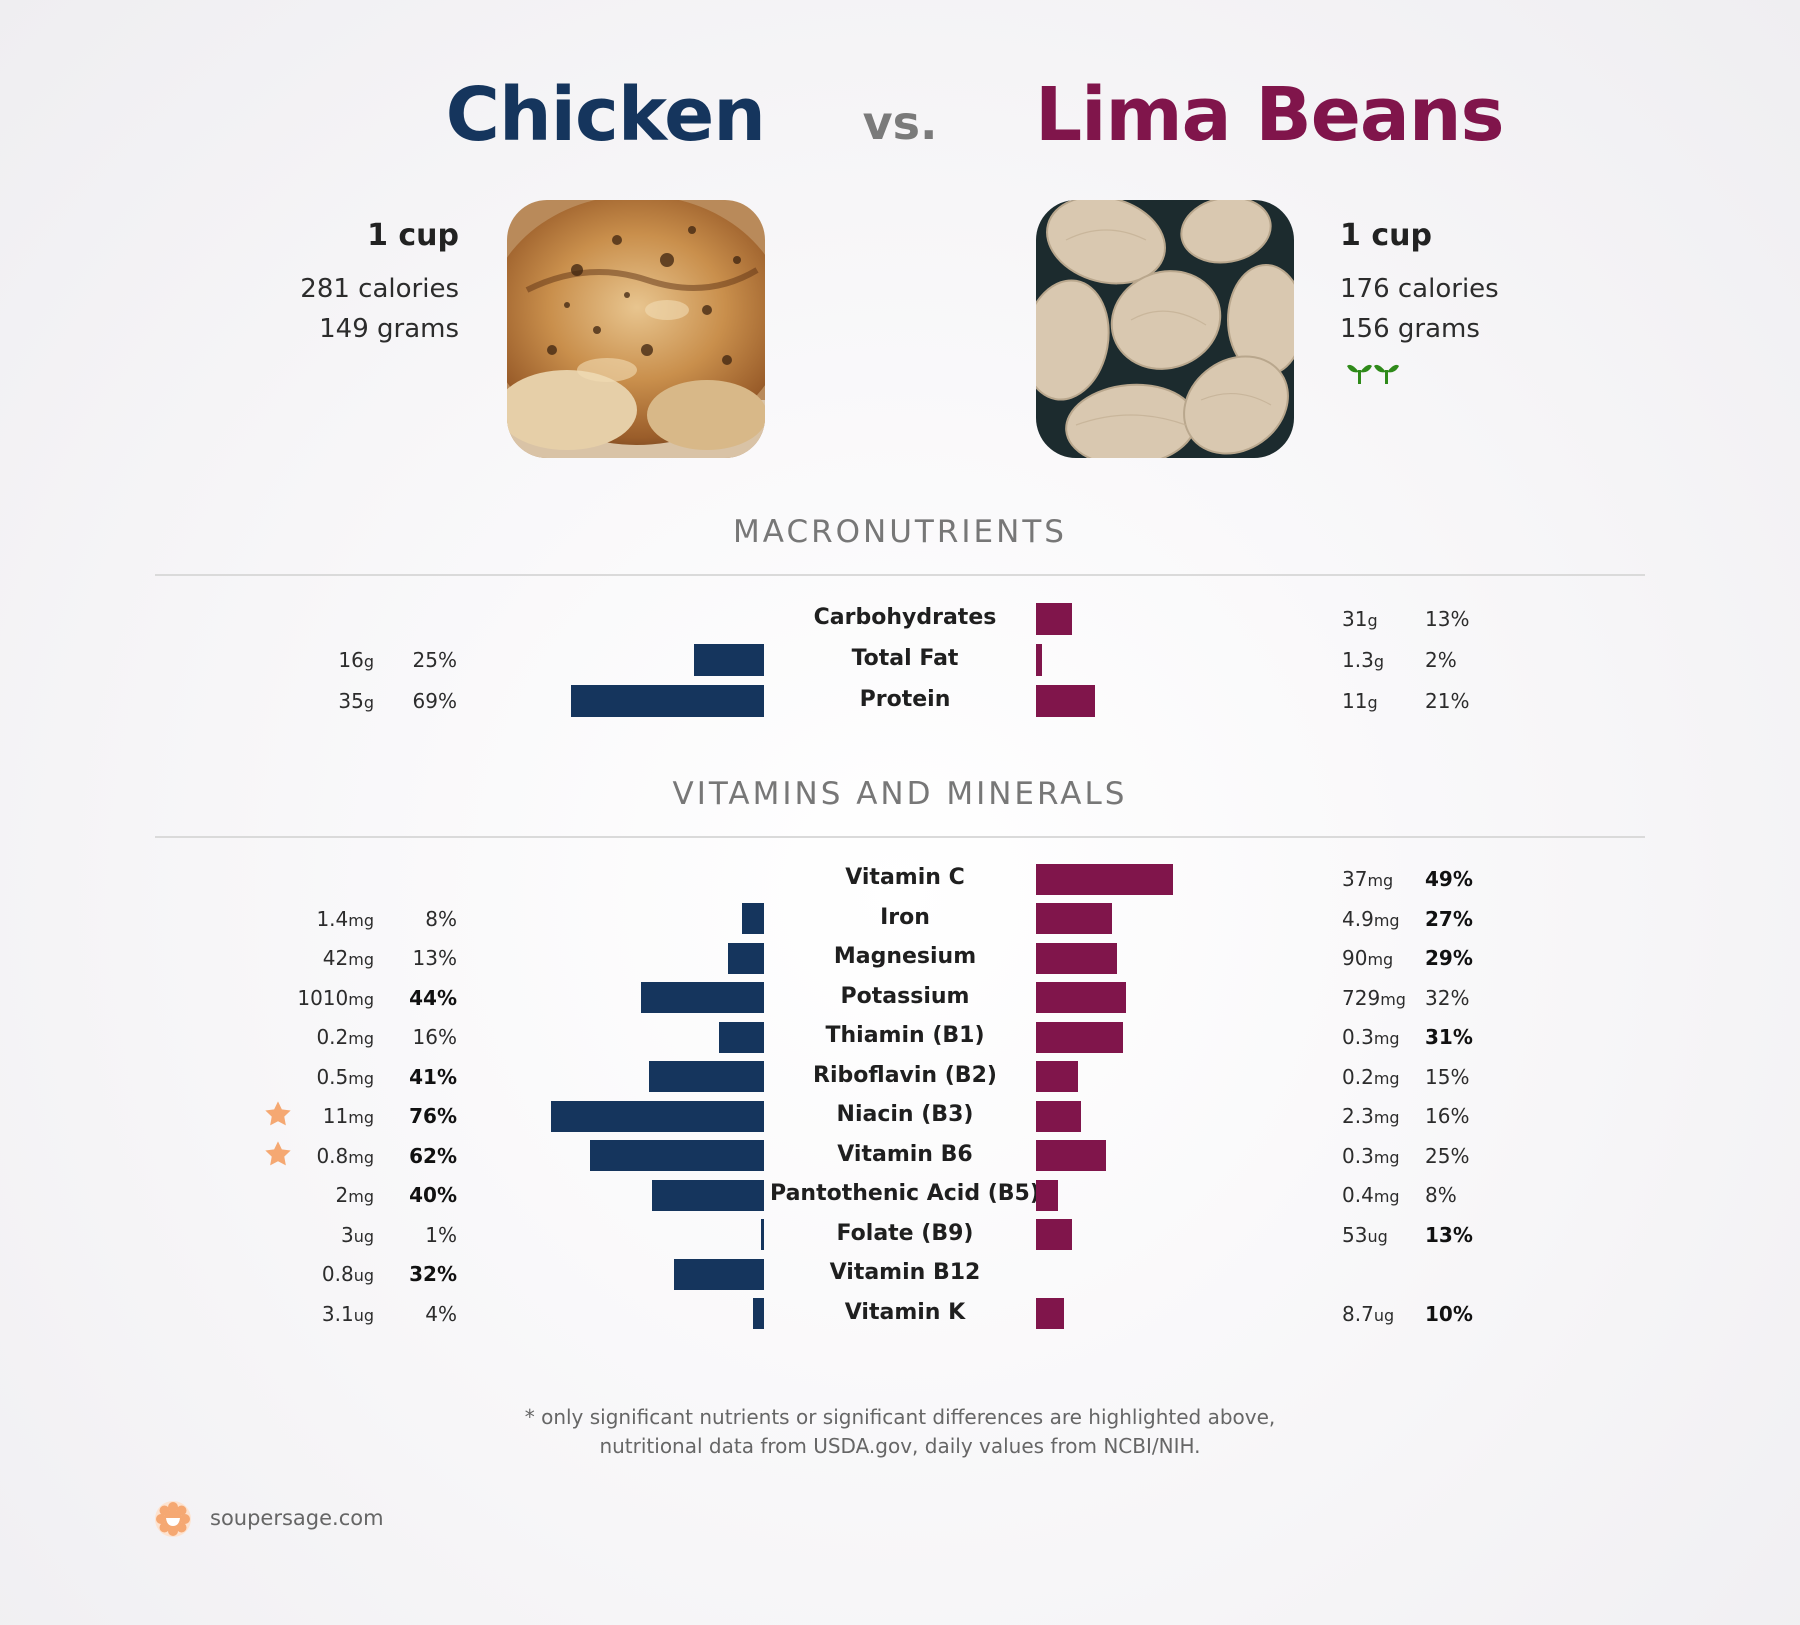 Image resolution: width=1800 pixels, height=1625 pixels. Describe the element at coordinates (905, 699) in the screenshot. I see `nutrient-label: Protein` at that location.